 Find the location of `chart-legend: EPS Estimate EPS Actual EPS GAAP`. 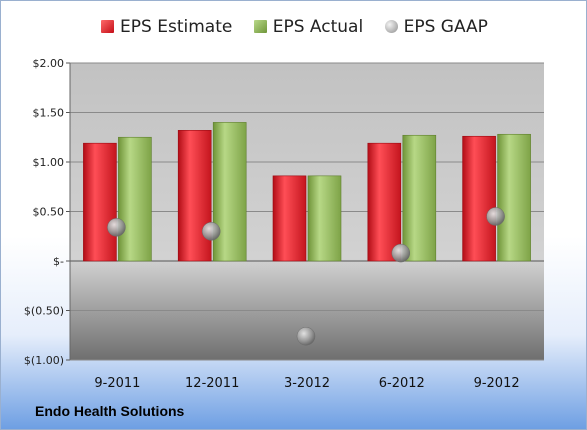

chart-legend: EPS Estimate EPS Actual EPS GAAP is located at coordinates (294, 27).